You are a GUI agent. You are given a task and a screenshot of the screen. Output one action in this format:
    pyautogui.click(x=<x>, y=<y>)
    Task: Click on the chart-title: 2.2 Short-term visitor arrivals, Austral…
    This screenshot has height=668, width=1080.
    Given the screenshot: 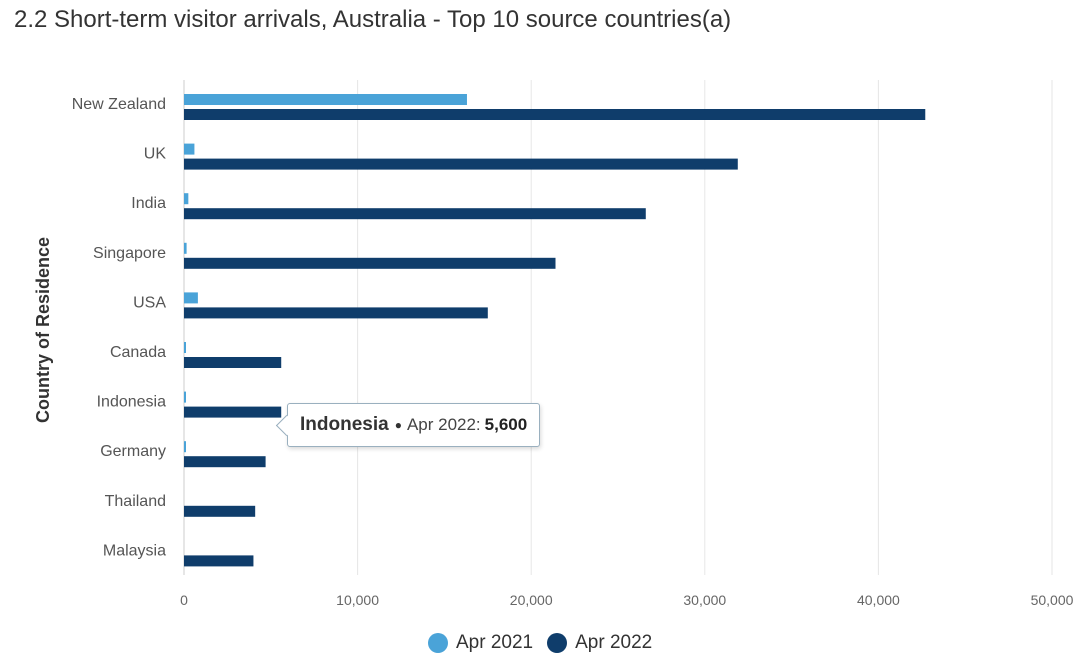 What is the action you would take?
    pyautogui.click(x=373, y=19)
    